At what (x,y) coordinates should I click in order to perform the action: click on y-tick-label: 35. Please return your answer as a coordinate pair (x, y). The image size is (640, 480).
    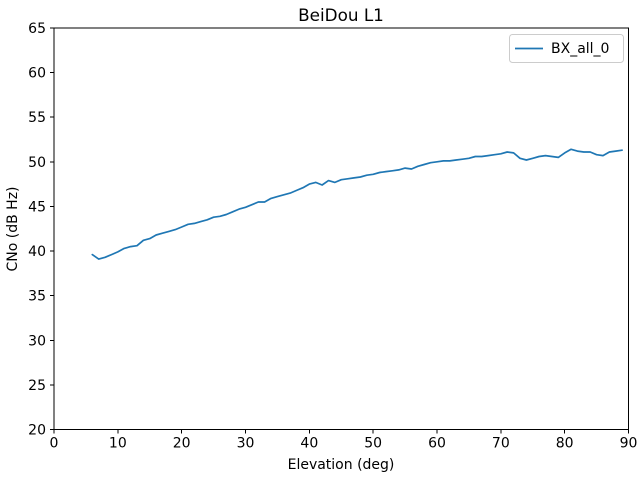
    Looking at the image, I should click on (37, 297).